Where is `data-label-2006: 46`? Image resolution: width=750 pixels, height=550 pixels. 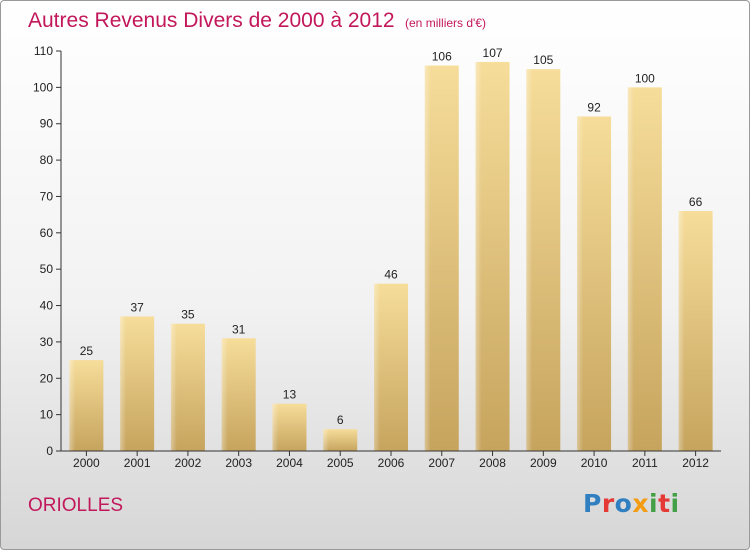
data-label-2006: 46 is located at coordinates (391, 275).